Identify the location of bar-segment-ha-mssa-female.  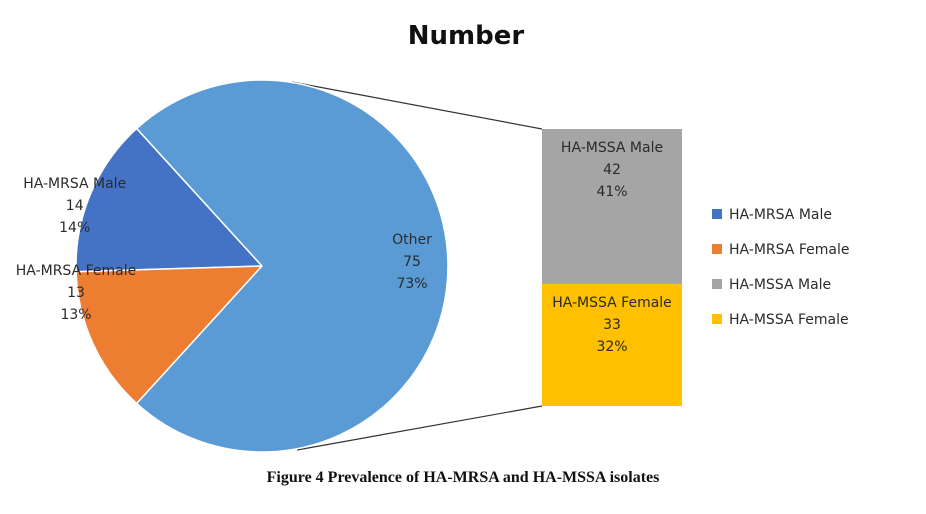
(612, 345).